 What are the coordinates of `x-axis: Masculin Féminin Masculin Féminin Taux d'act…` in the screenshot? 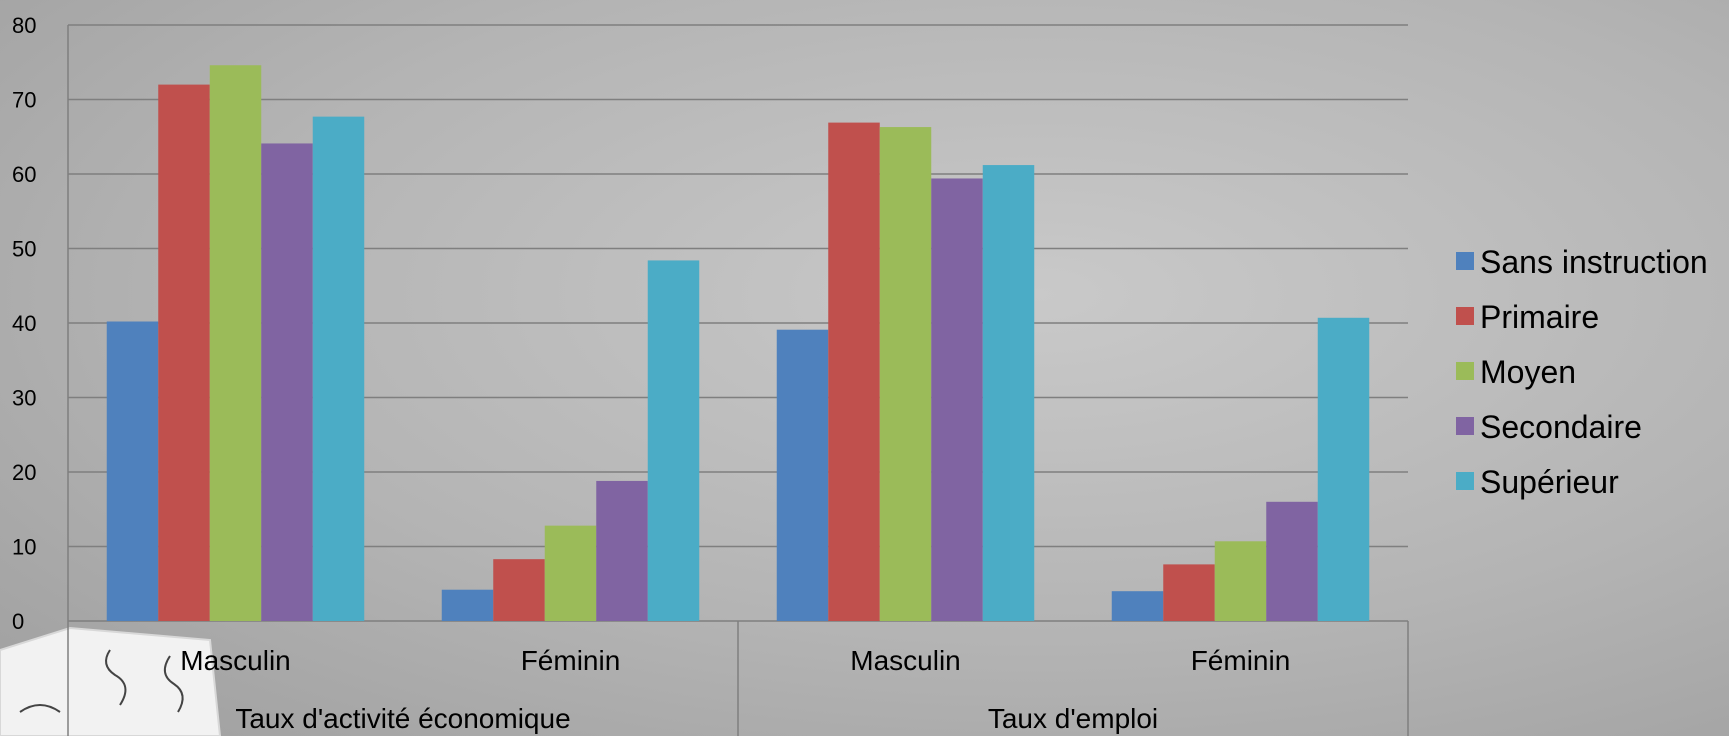 It's located at (794, 678).